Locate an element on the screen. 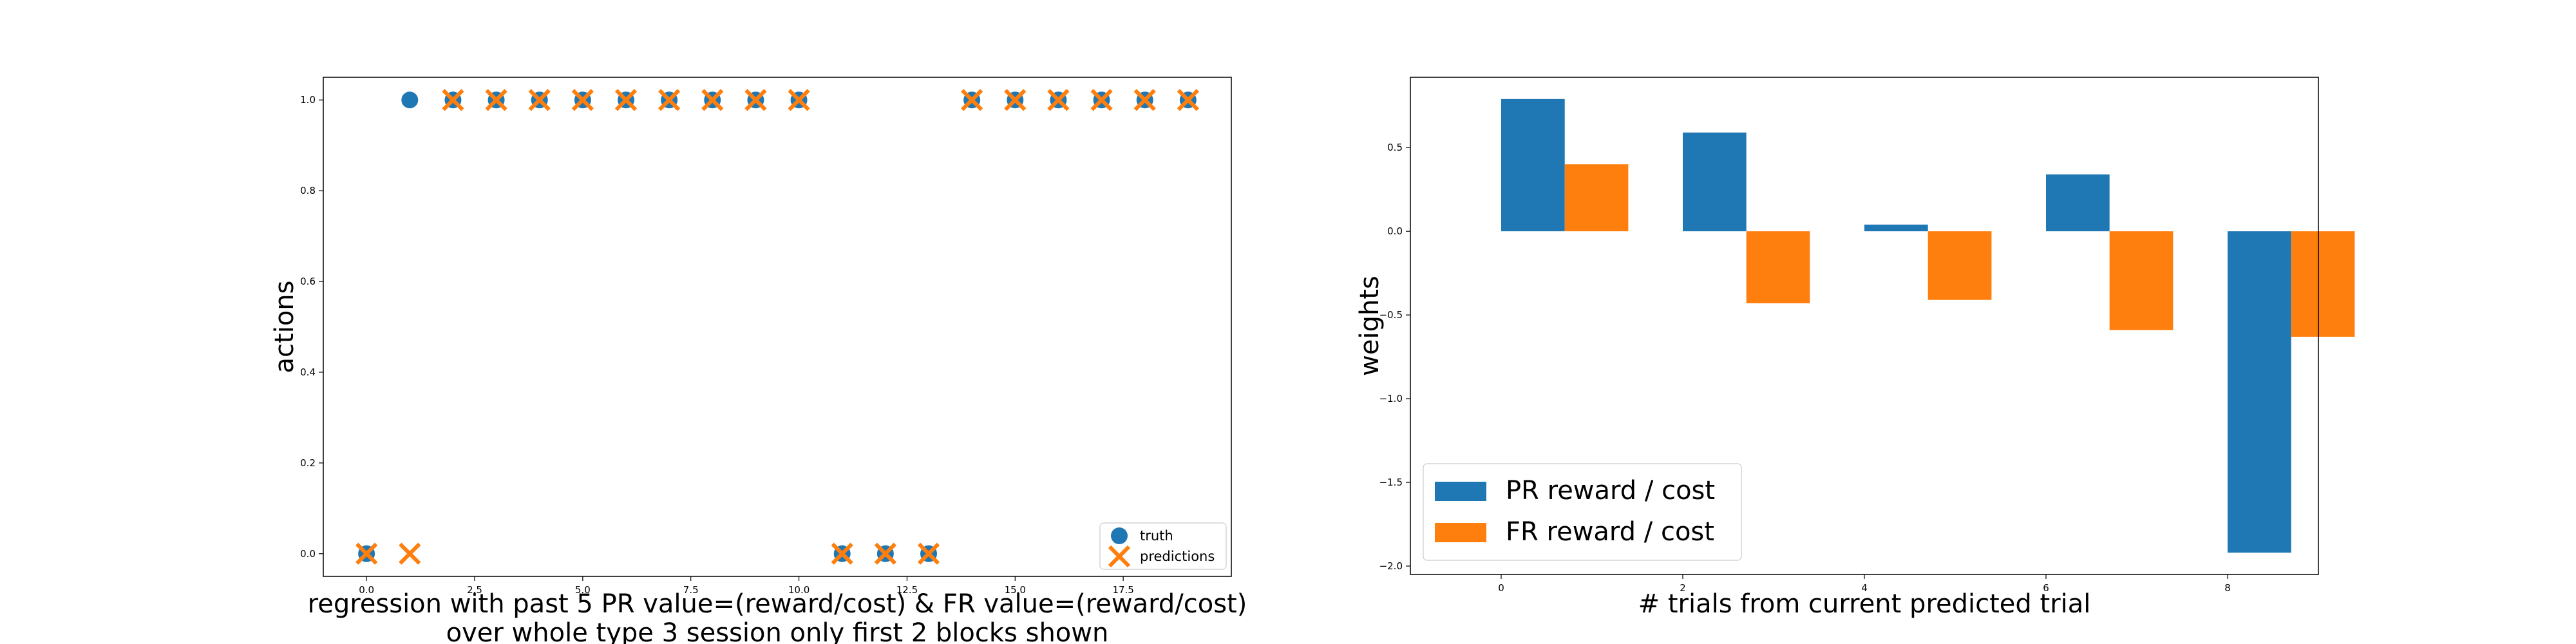 The image size is (2576, 644). left-x-axis-ticks: 0.0 2.5 5.0 7.5 10.0 12.5 15.0 17.5 is located at coordinates (747, 586).